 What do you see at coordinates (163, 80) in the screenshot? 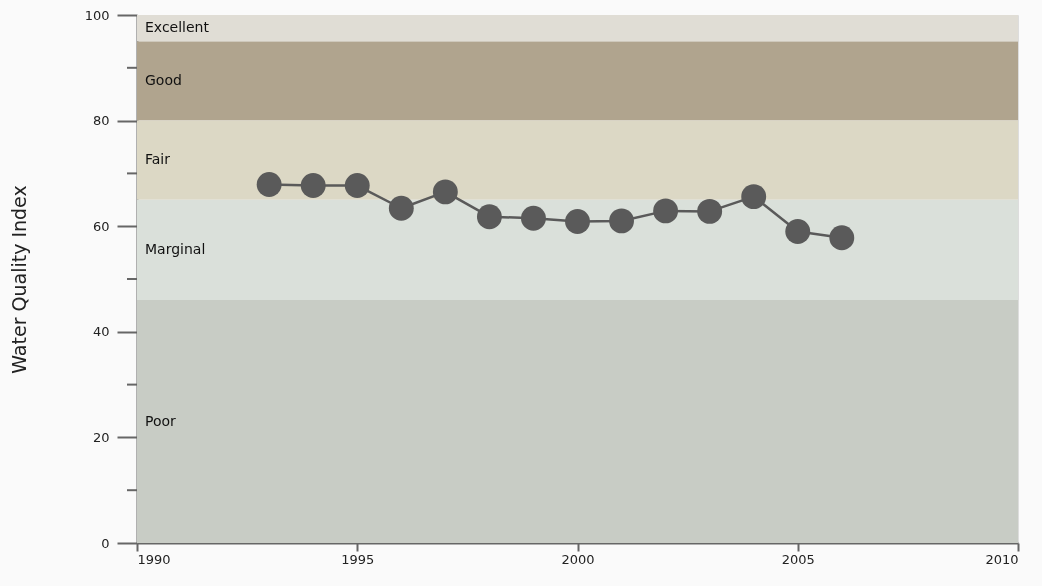
I see `band-label: Good` at bounding box center [163, 80].